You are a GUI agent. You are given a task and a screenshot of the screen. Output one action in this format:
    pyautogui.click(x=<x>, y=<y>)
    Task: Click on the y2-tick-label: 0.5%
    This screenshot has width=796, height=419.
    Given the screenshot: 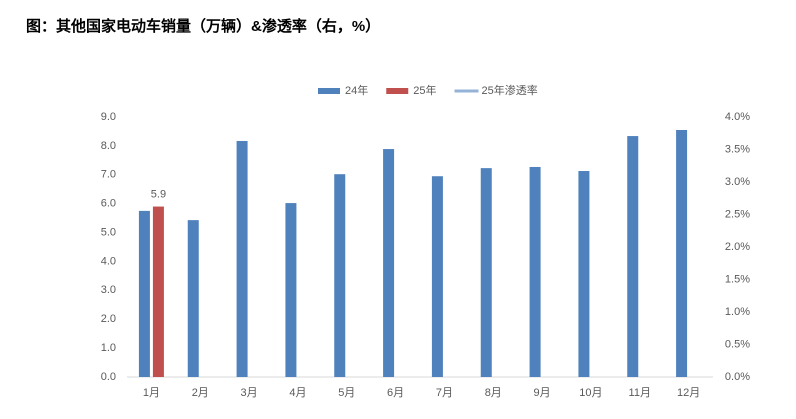 What is the action you would take?
    pyautogui.click(x=737, y=344)
    